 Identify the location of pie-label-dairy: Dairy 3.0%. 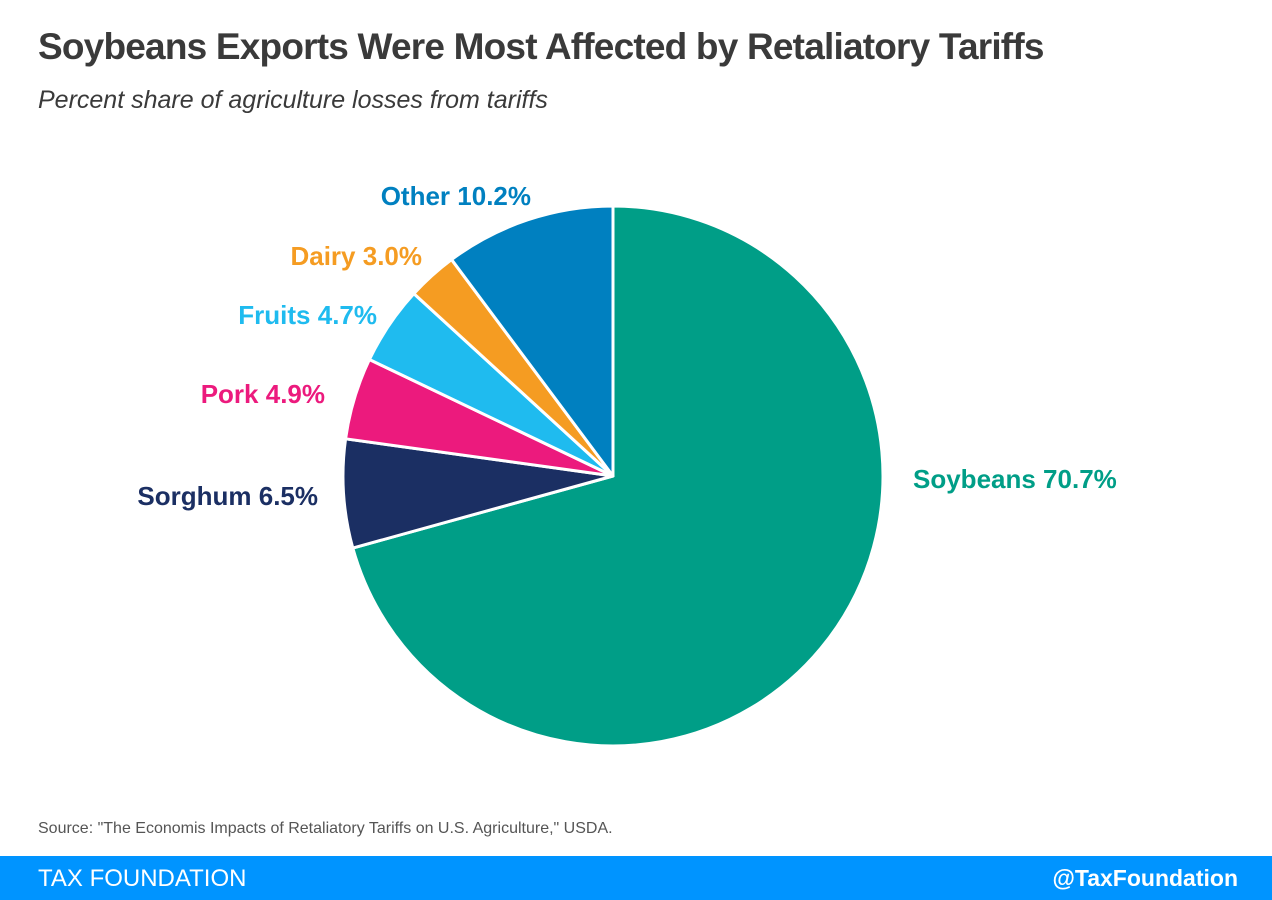
(356, 256).